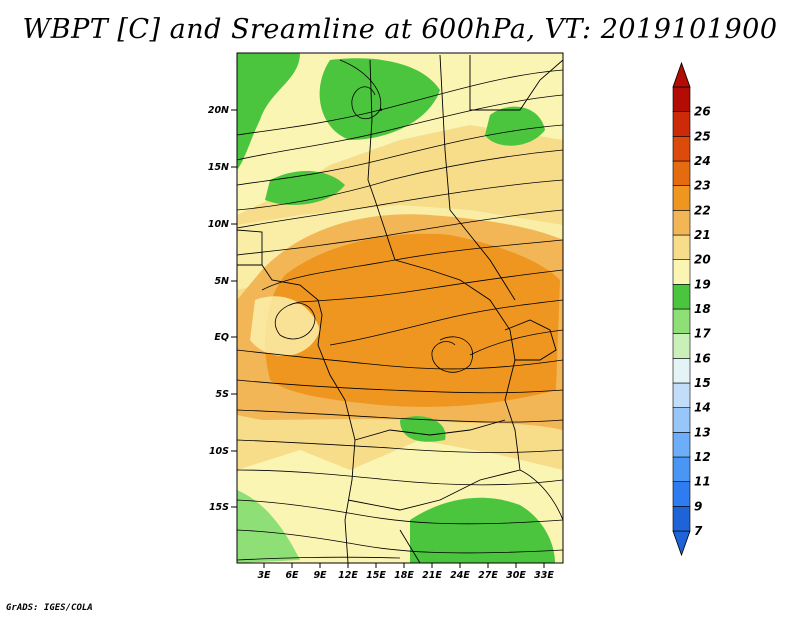 The width and height of the screenshot is (800, 618). I want to click on colorbar-label: 21, so click(702, 235).